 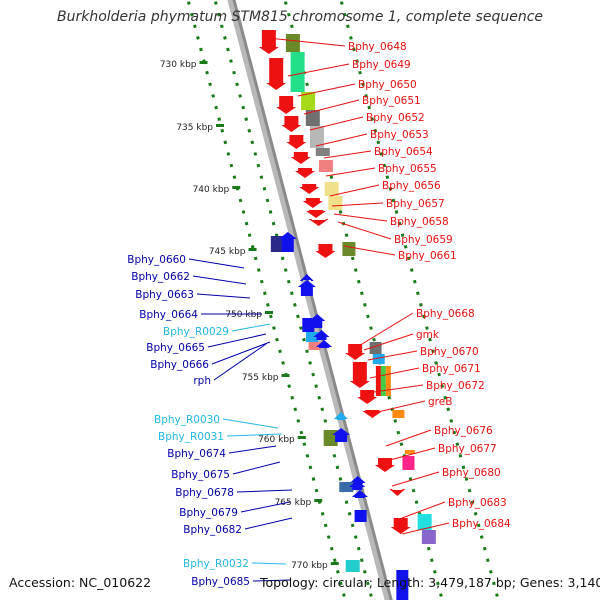 I want to click on gene-label-right: Bphy_0661, so click(x=427, y=256).